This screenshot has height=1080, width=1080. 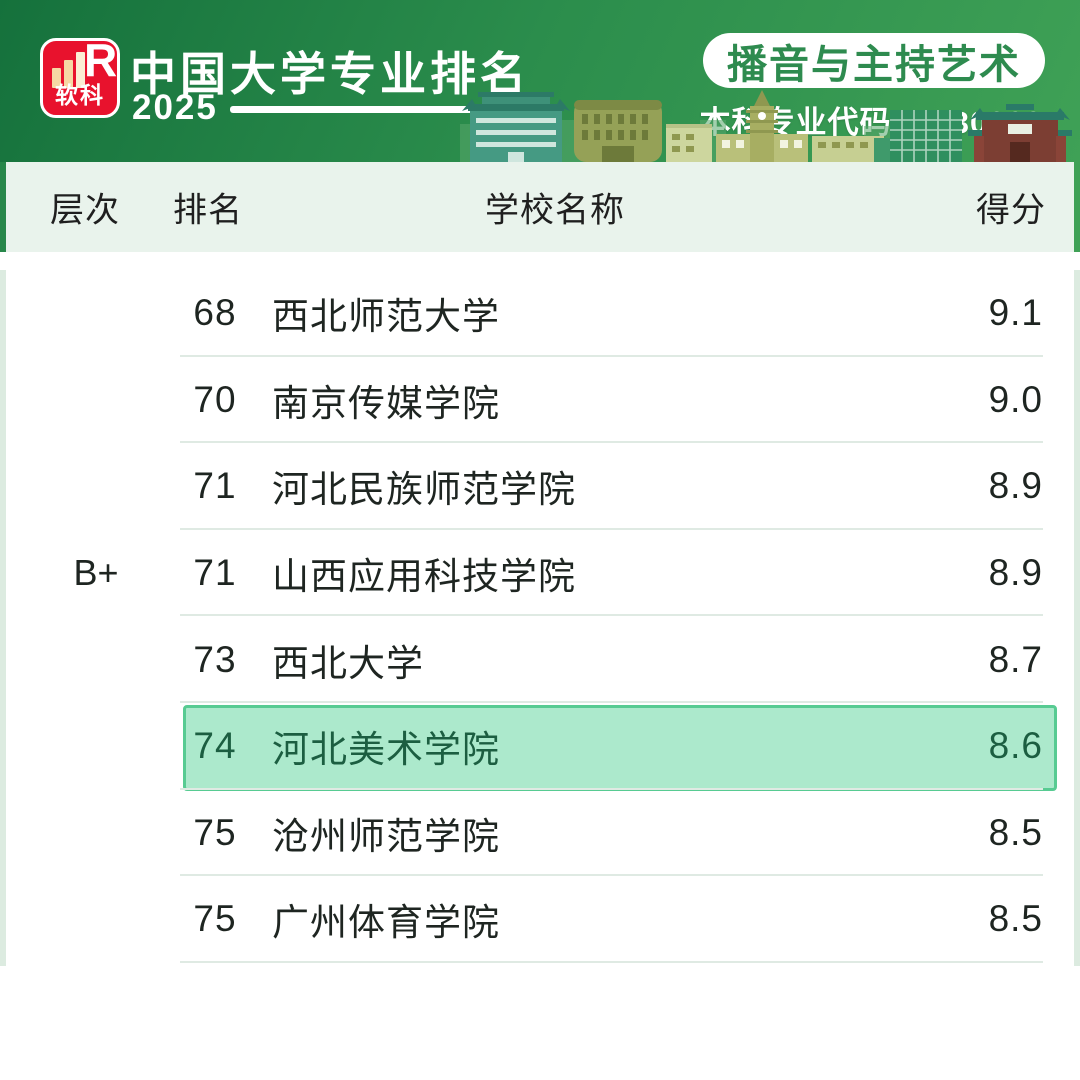 What do you see at coordinates (540, 313) in the screenshot?
I see `table-row: 68 西北师范大学 9.1` at bounding box center [540, 313].